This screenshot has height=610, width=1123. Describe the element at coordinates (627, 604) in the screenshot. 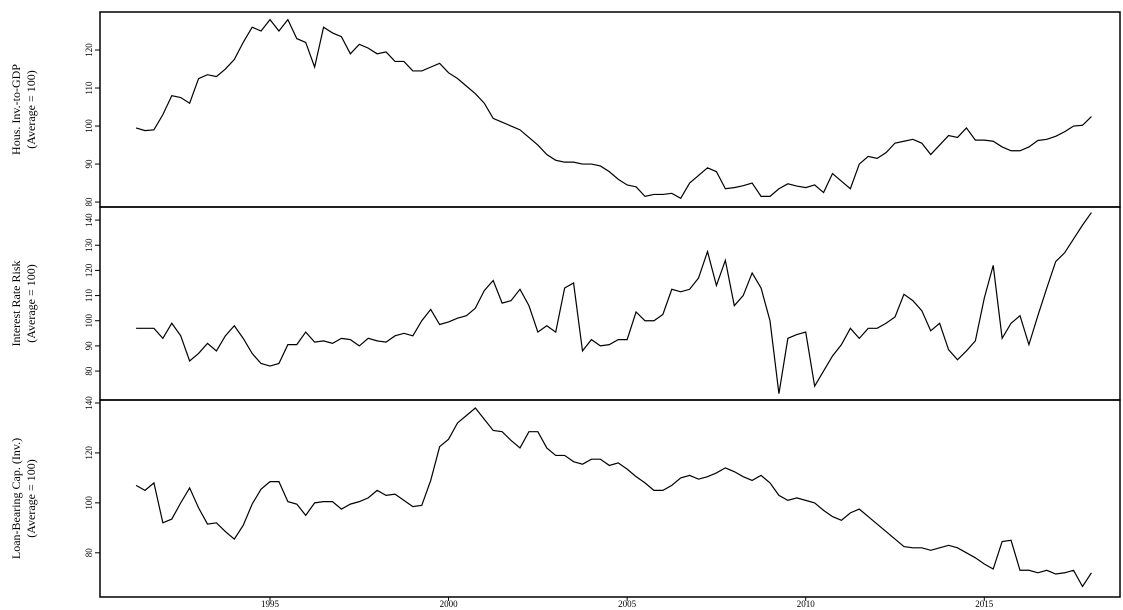

I see `x-tick-label: 2005` at that location.